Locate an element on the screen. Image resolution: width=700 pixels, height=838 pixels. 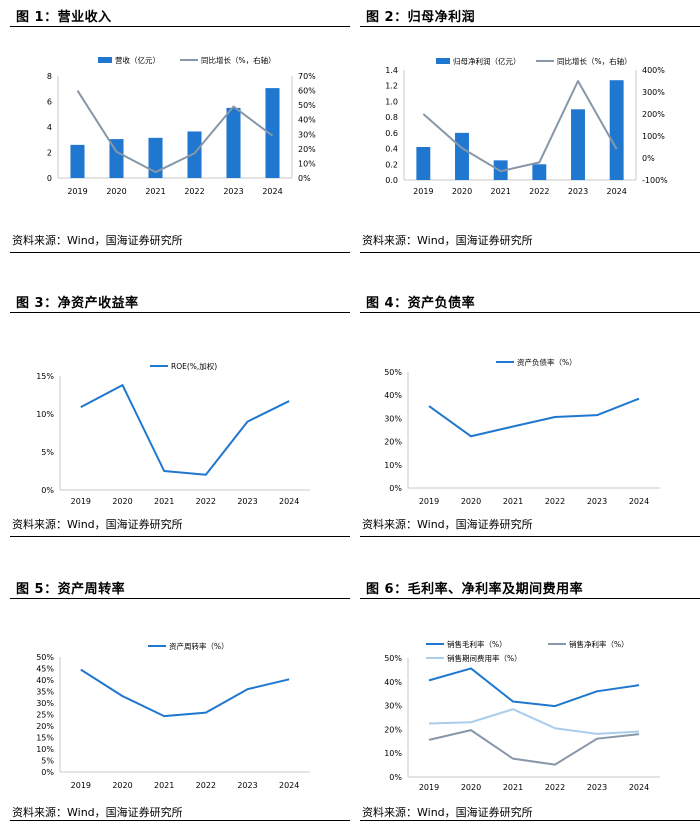
legend-label: 销售毛利率（%） is located at coordinates (477, 644).